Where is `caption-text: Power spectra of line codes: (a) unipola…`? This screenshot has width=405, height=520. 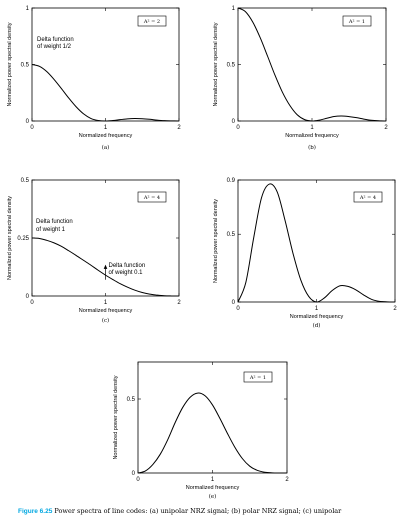
caption-text: Power spectra of line codes: (a) unipola… is located at coordinates (198, 511).